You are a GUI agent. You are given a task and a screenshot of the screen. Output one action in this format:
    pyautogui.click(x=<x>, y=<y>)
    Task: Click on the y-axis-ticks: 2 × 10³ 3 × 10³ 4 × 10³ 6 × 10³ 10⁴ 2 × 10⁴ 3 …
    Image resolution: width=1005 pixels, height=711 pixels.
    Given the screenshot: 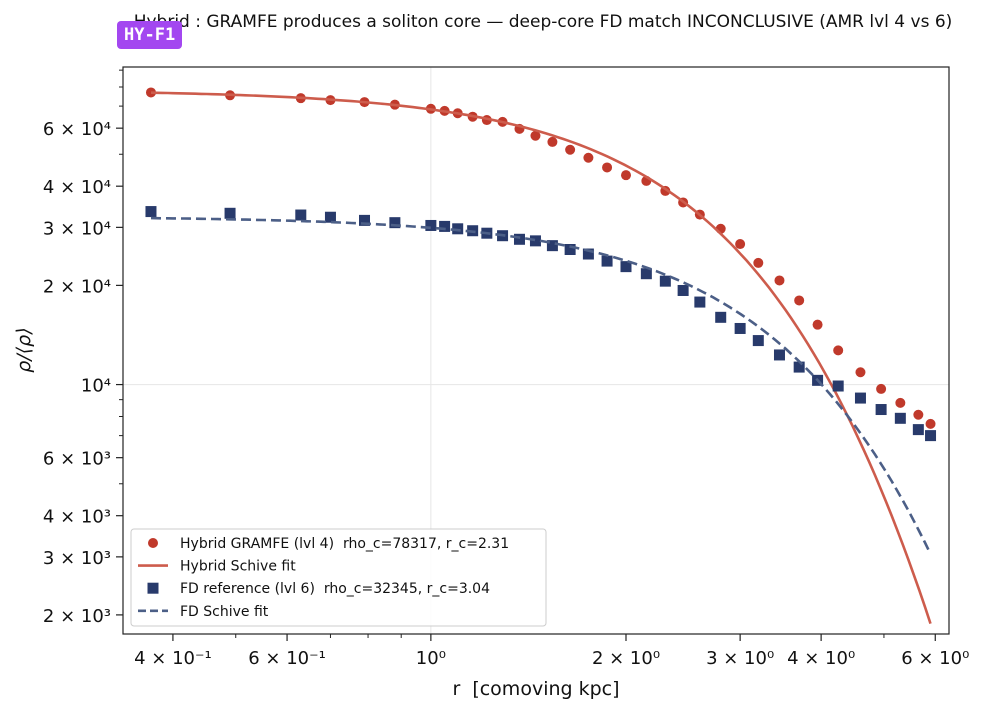 What is the action you would take?
    pyautogui.click(x=83, y=373)
    